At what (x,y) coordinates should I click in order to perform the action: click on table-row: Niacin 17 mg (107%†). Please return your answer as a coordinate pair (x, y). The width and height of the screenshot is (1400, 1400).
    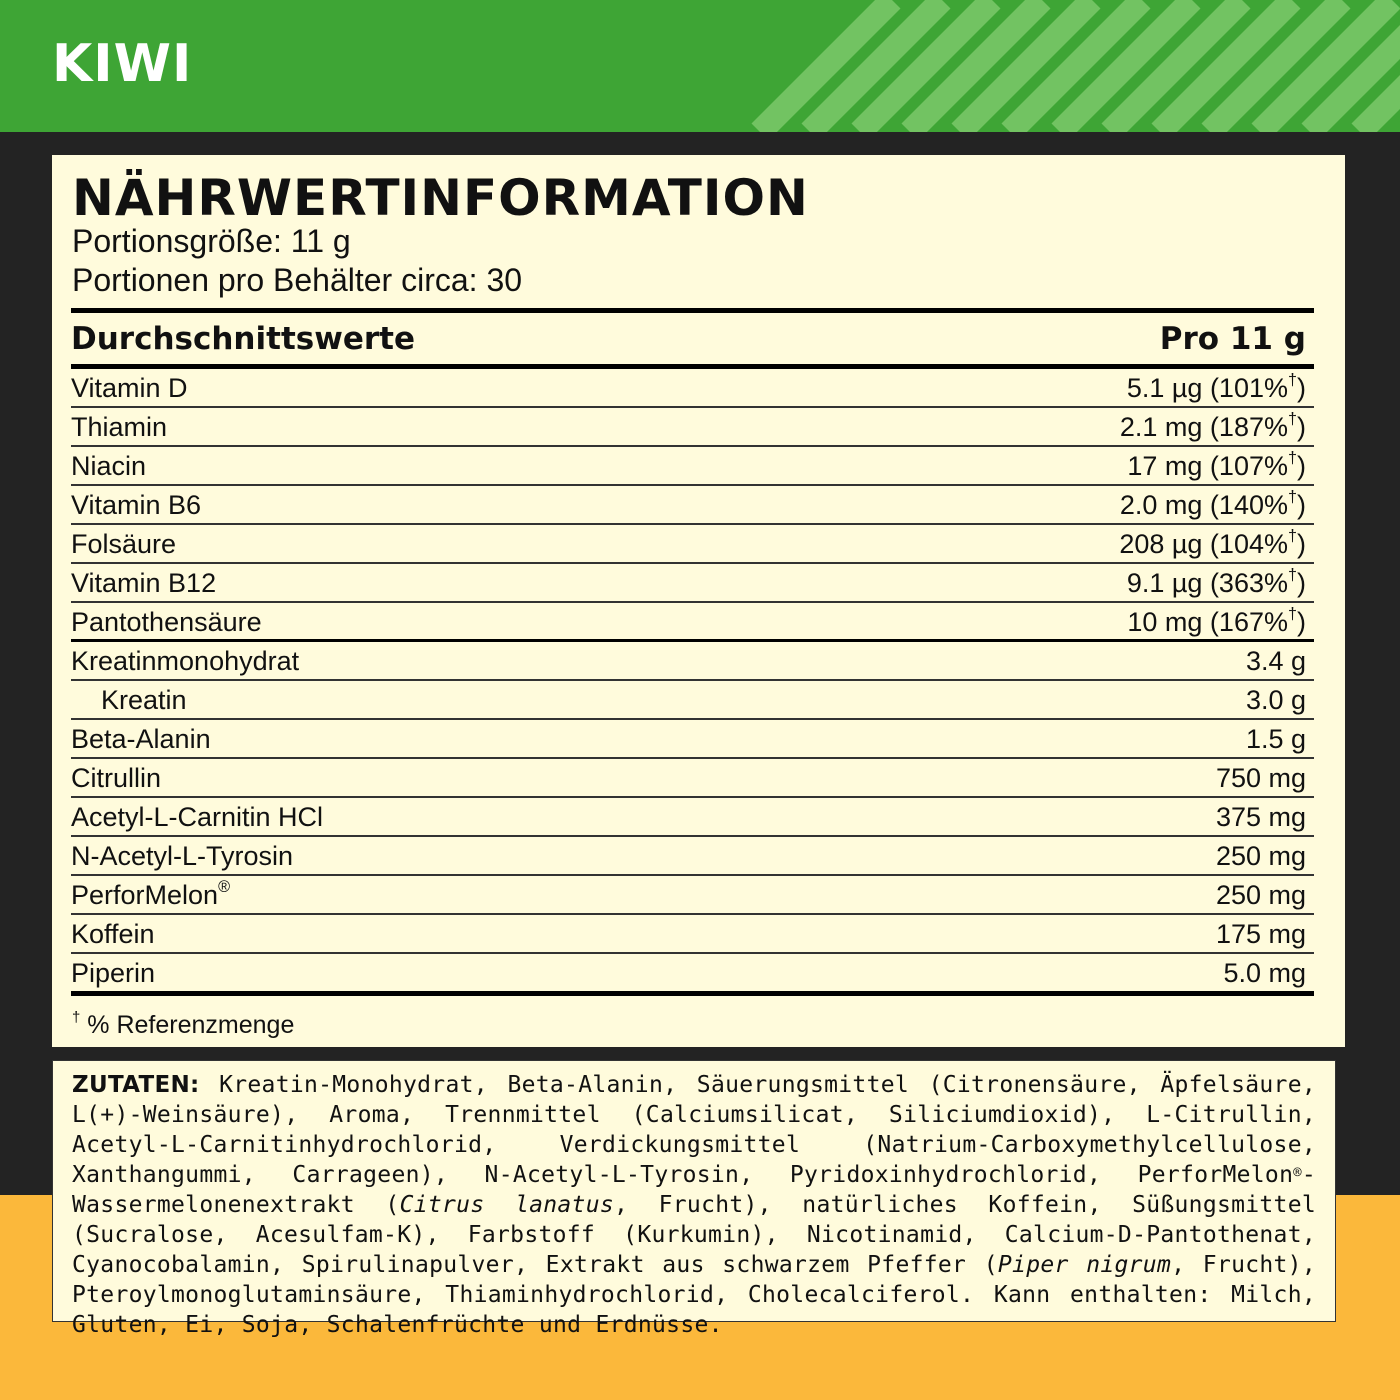
    Looking at the image, I should click on (692, 466).